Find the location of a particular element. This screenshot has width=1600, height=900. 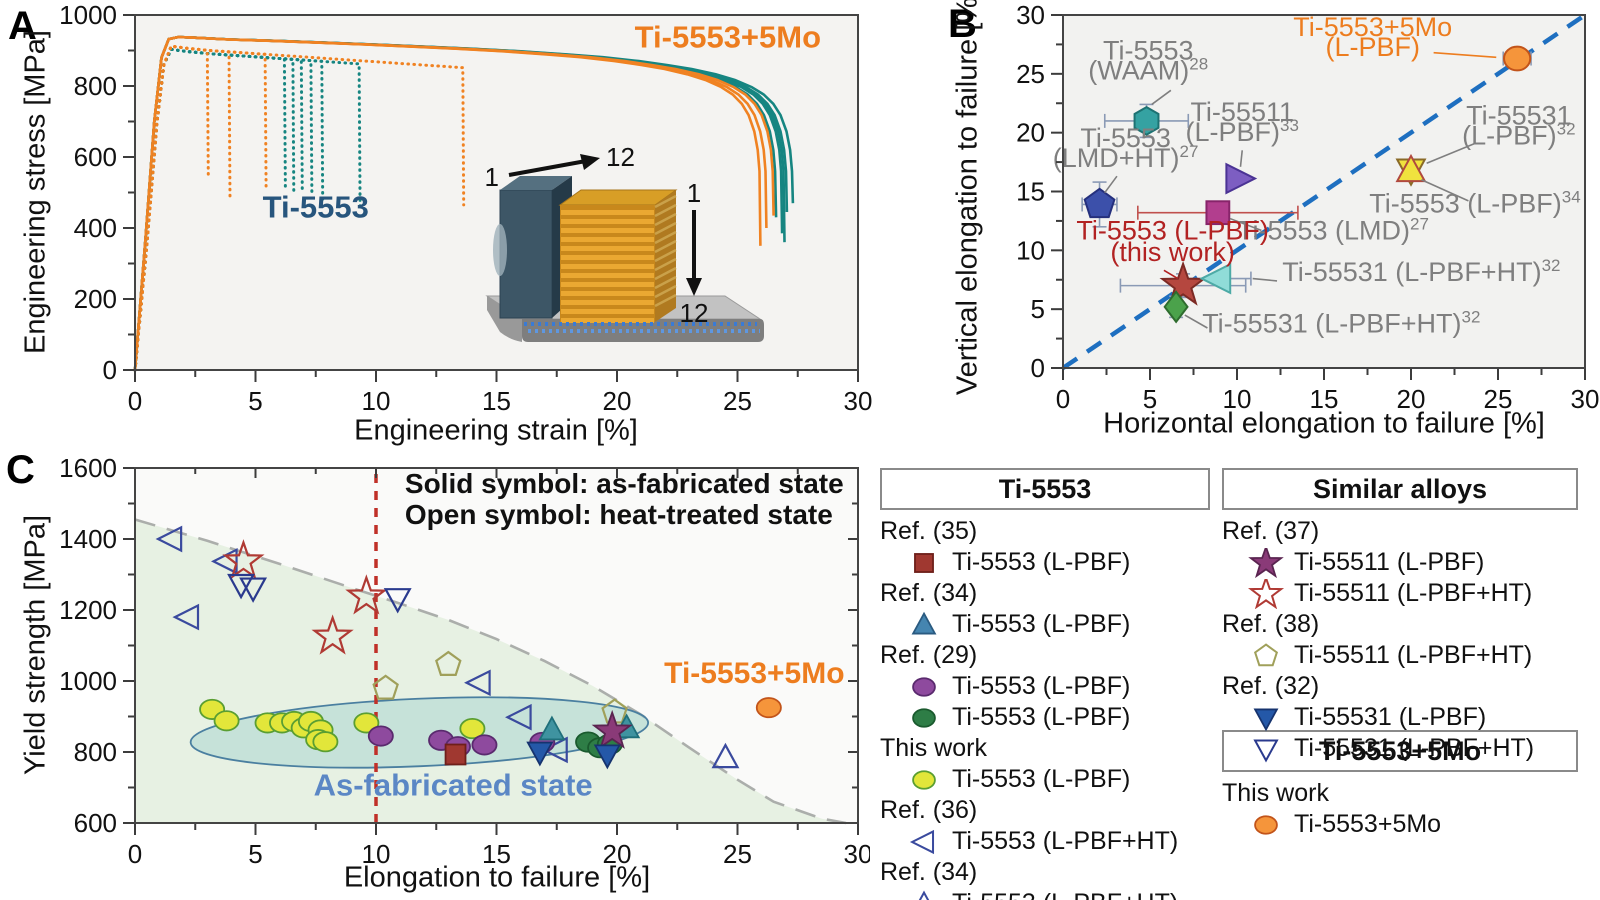

panel-c-y-axis-title: Yield strength [MPa] is located at coordinates (35, 645).